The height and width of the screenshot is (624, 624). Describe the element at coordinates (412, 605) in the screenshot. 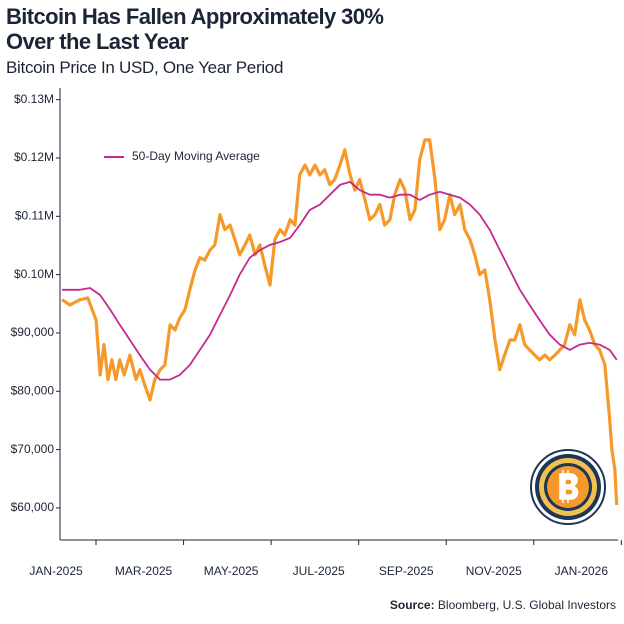

I see `source-label: Source:` at that location.